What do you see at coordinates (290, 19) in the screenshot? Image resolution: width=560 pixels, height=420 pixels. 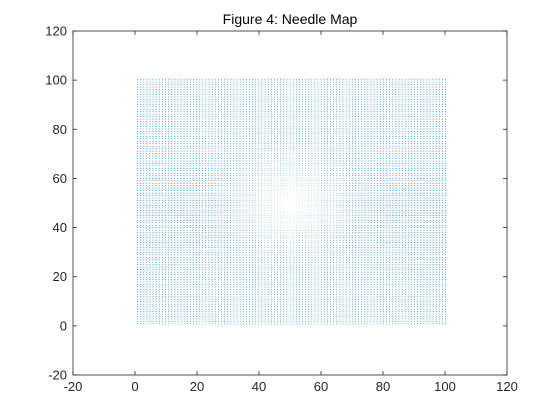 I see `chart-title: Figure 4: Needle Map` at bounding box center [290, 19].